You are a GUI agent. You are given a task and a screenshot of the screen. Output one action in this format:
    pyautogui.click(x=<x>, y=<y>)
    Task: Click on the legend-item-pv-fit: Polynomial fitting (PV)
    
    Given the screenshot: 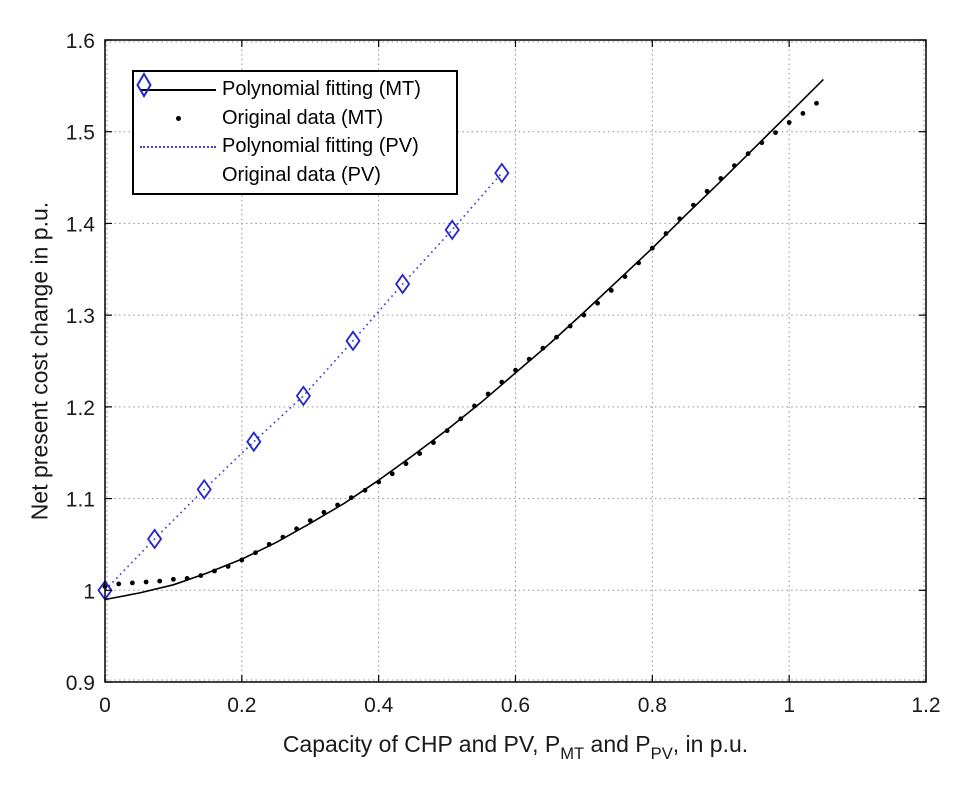 What is the action you would take?
    pyautogui.click(x=295, y=147)
    